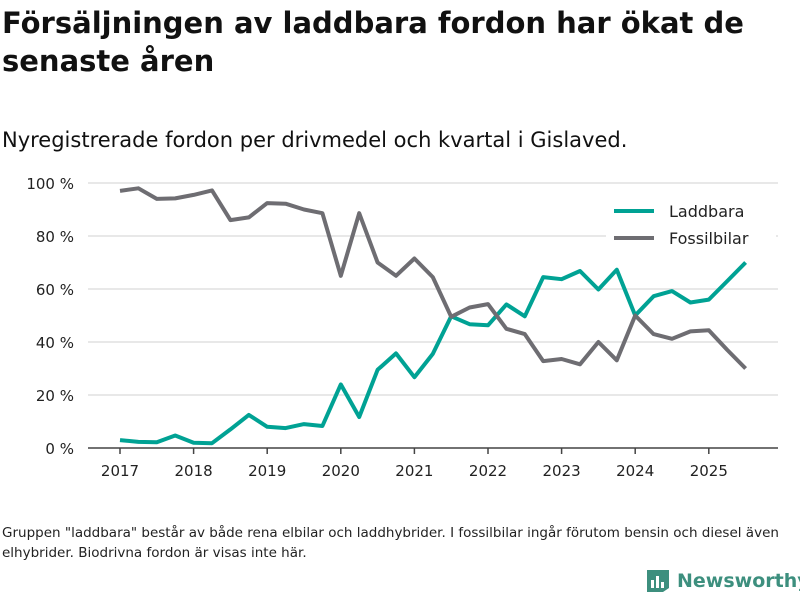 The height and width of the screenshot is (600, 800). Describe the element at coordinates (55, 237) in the screenshot. I see `y-tick-label: 80 %` at that location.